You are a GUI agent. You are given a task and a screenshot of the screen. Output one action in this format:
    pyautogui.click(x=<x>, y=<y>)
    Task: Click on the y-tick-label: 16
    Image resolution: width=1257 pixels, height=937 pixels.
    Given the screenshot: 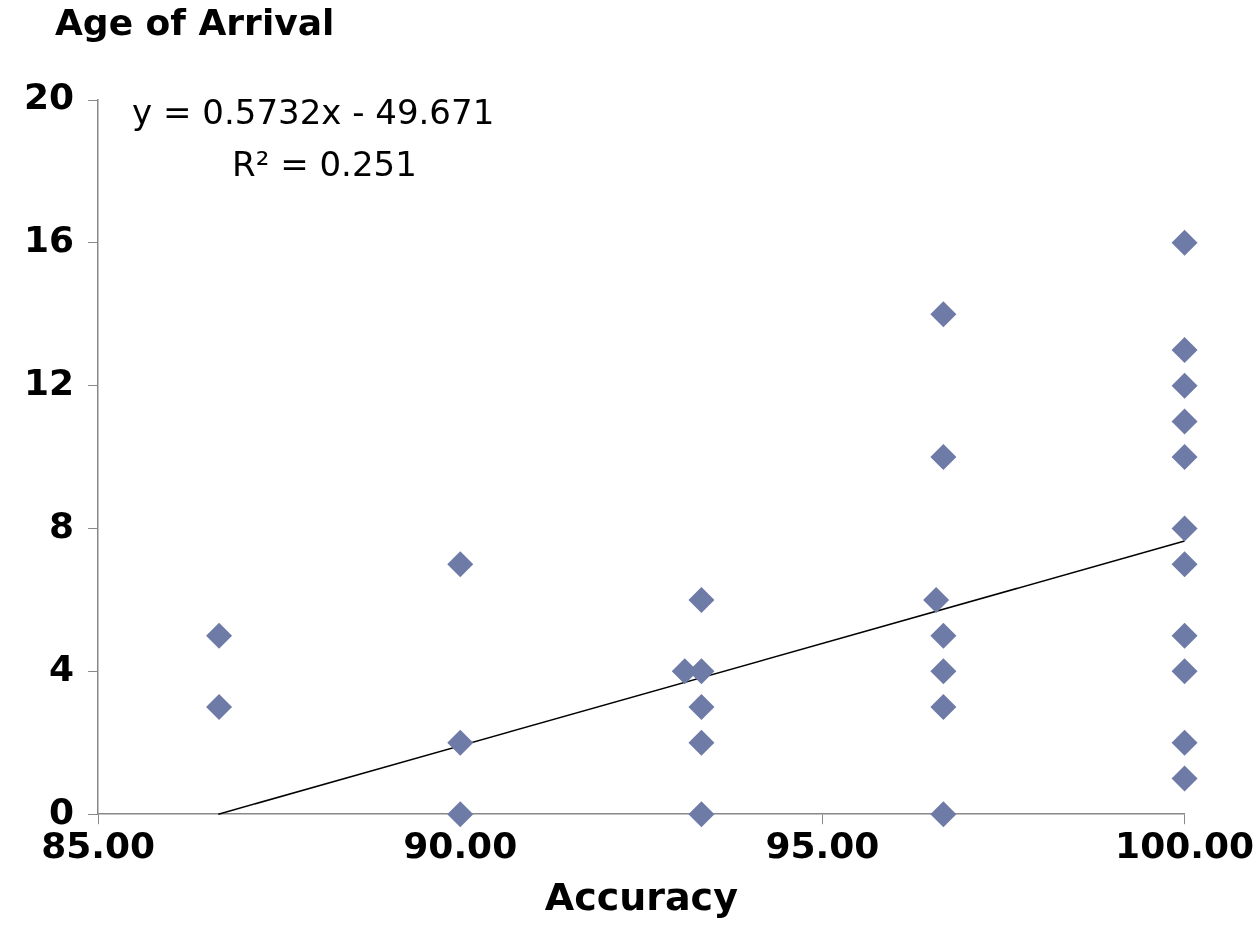 What is the action you would take?
    pyautogui.click(x=49, y=240)
    